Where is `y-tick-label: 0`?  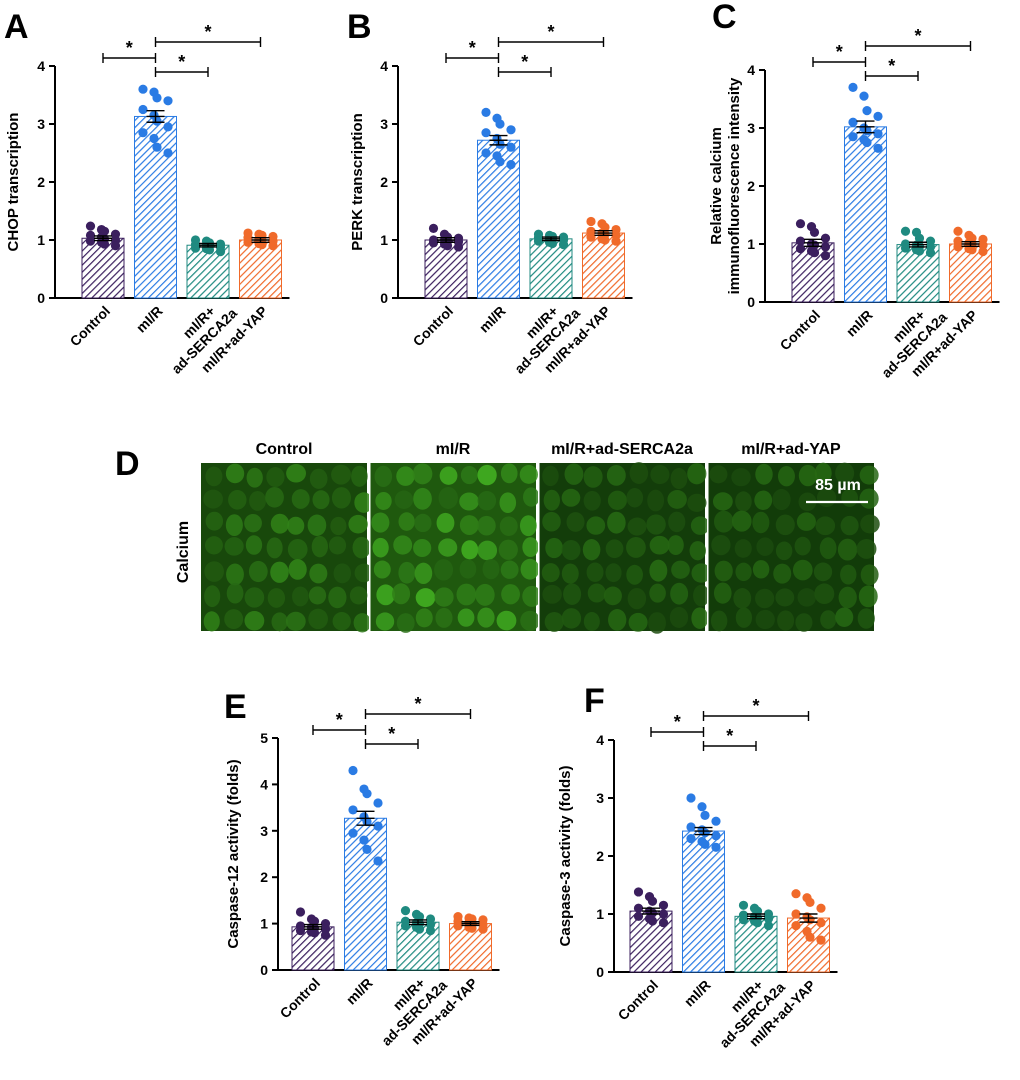 y-tick-label: 0 is located at coordinates (41, 298).